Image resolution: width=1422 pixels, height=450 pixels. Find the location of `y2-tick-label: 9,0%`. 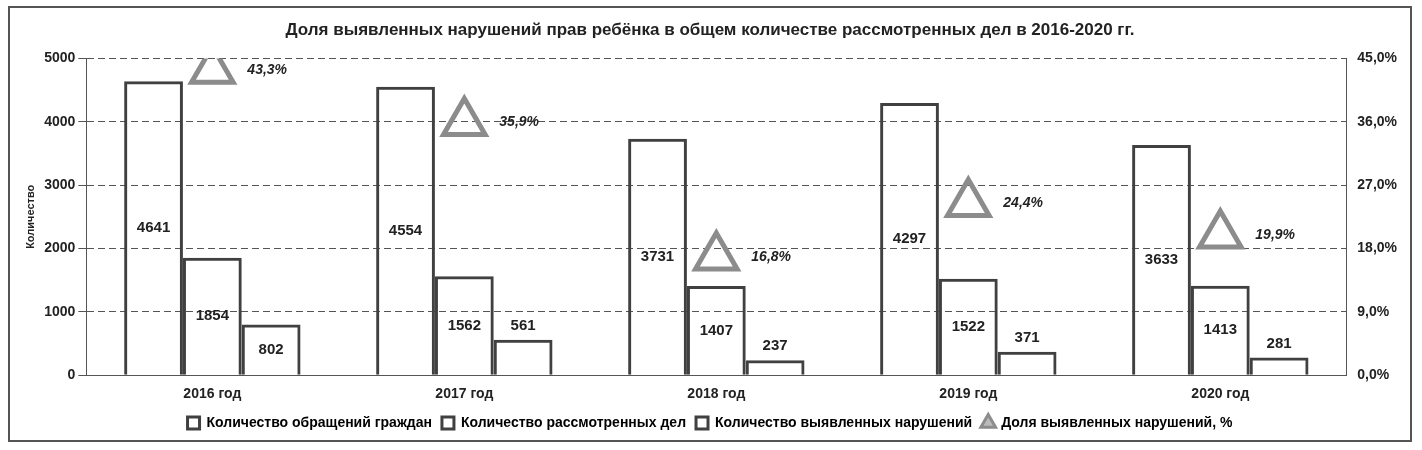

y2-tick-label: 9,0% is located at coordinates (1373, 310).